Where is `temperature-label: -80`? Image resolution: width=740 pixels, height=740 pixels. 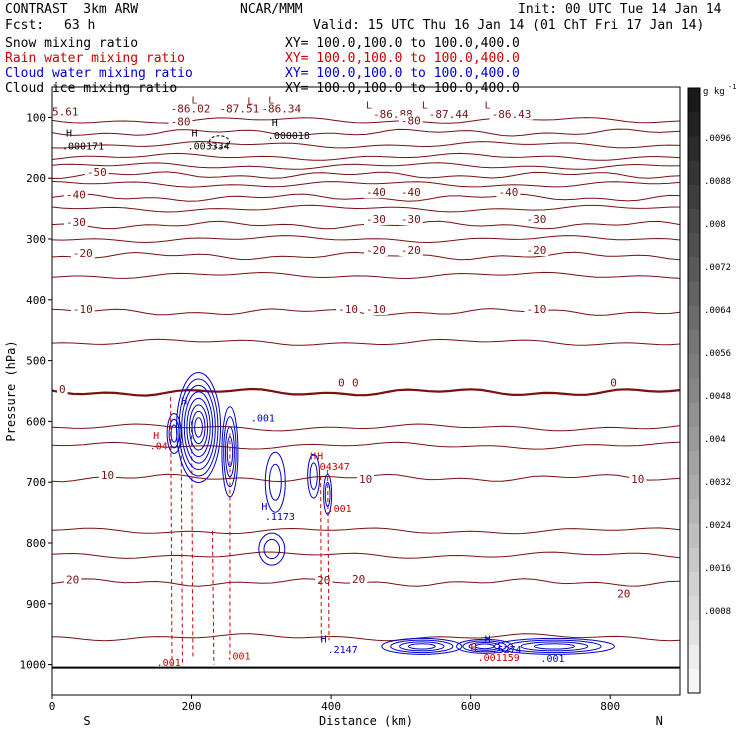 temperature-label: -80 is located at coordinates (181, 122).